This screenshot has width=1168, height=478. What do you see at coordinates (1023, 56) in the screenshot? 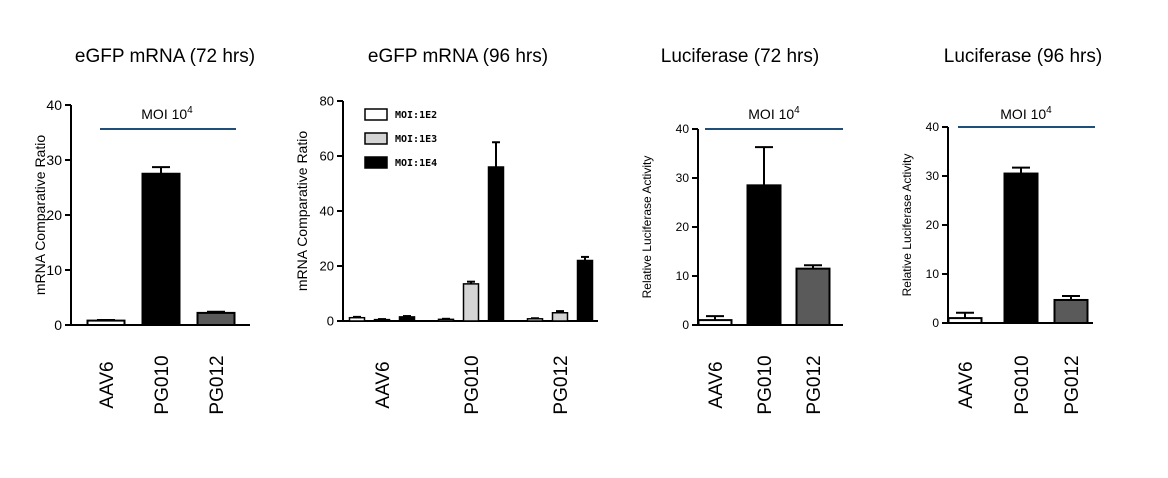
I see `chart-title: Luciferase (96 hrs)` at bounding box center [1023, 56].